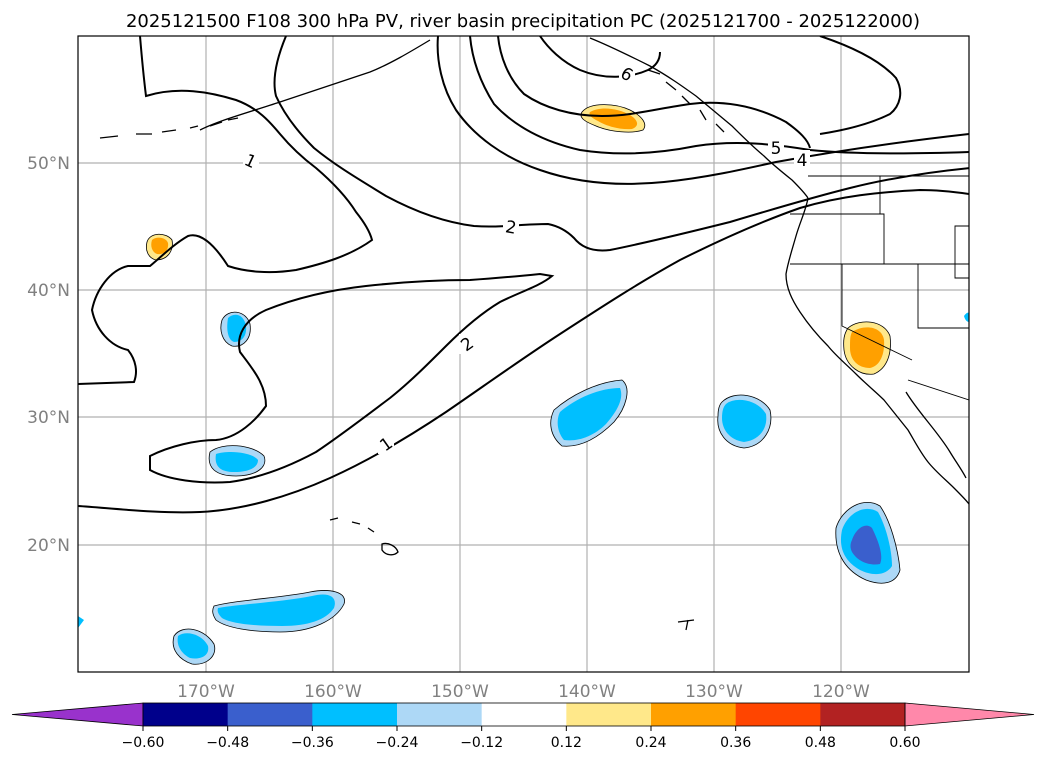  Describe the element at coordinates (81, 622) in the screenshot. I see `neg-anomaly-edge-left` at that location.